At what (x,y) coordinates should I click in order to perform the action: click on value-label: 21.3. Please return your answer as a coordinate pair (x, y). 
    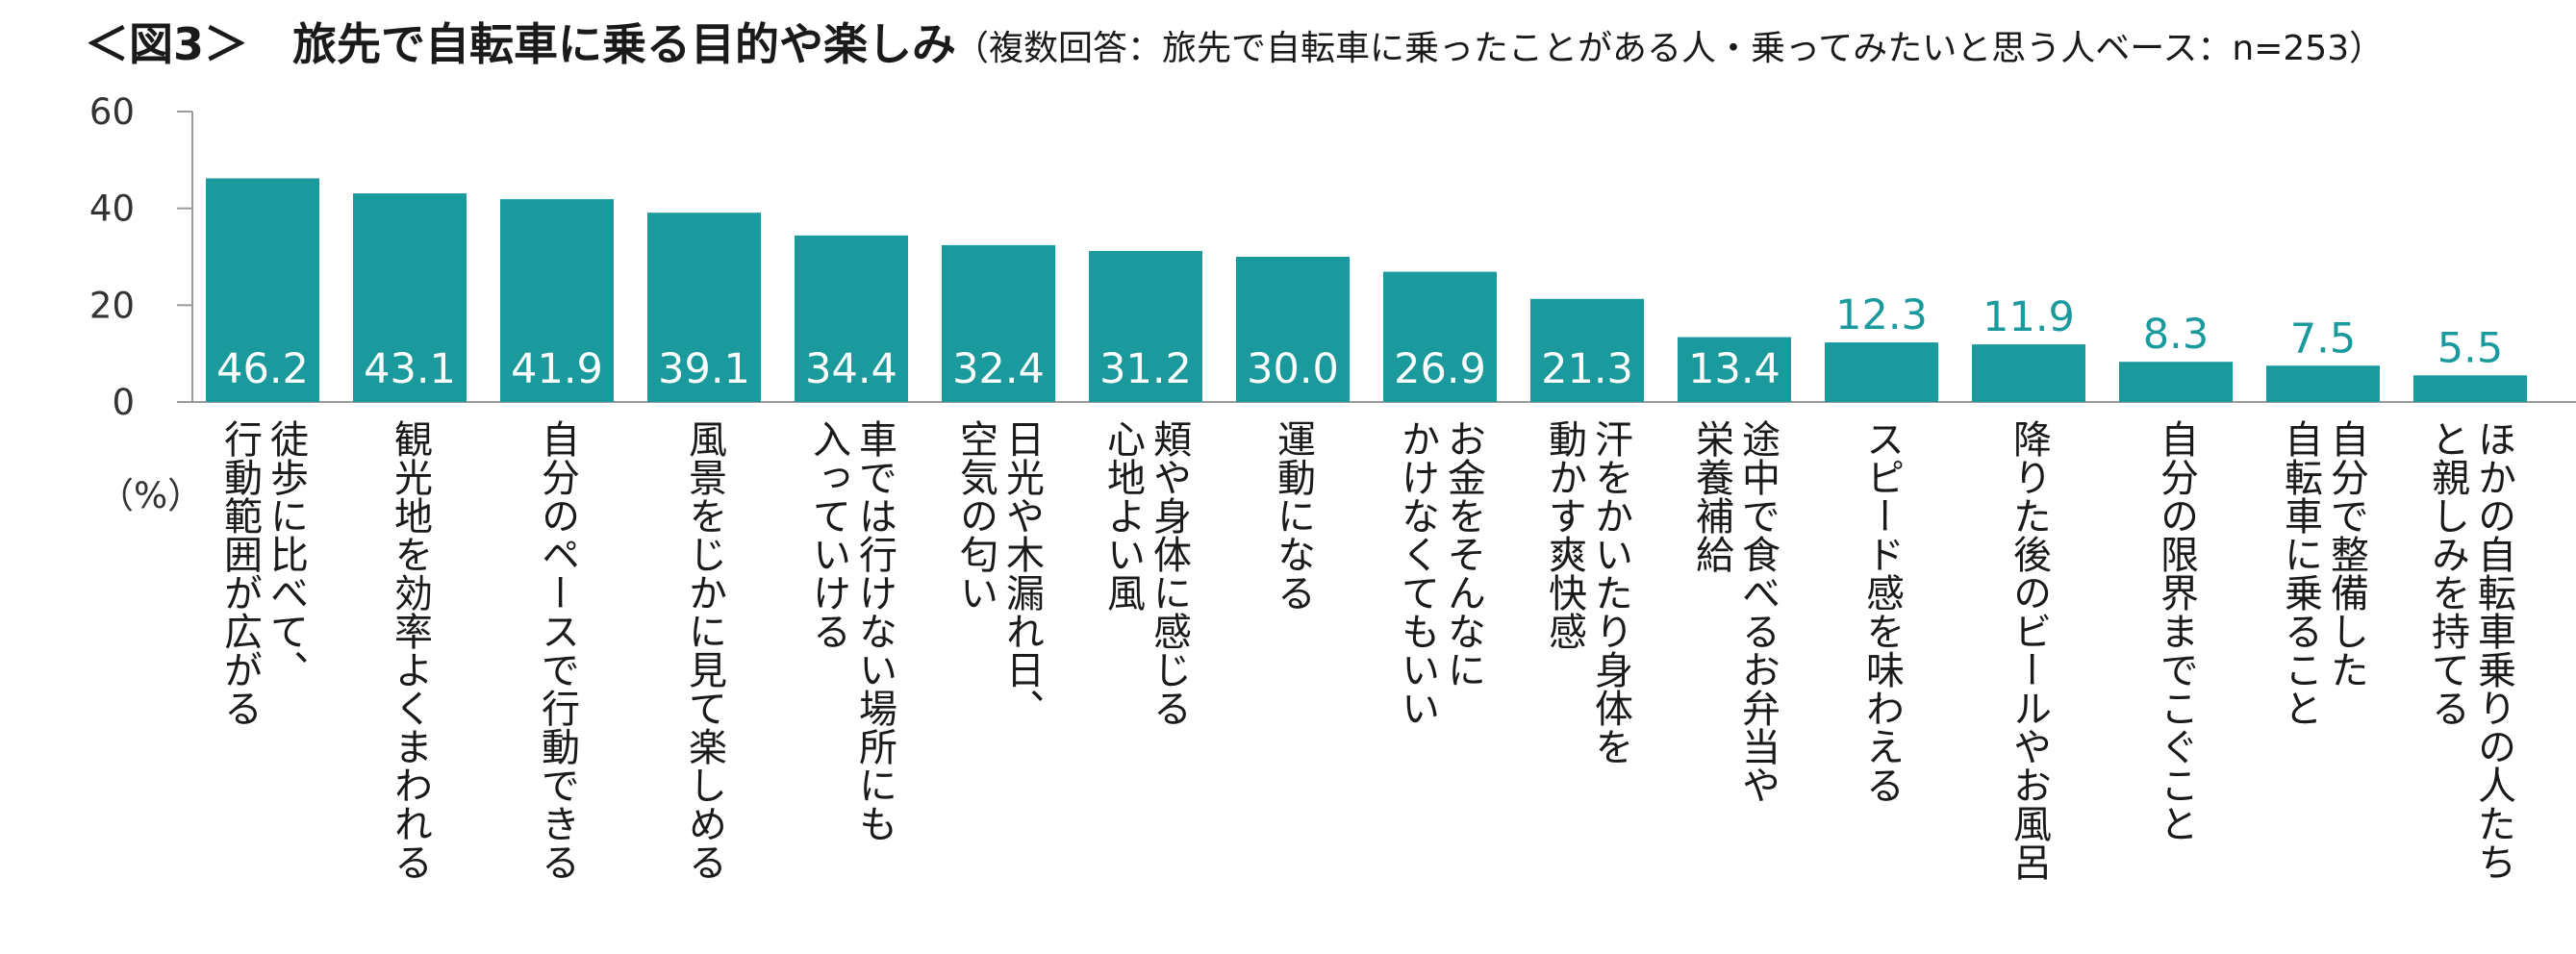
    Looking at the image, I should click on (1587, 369).